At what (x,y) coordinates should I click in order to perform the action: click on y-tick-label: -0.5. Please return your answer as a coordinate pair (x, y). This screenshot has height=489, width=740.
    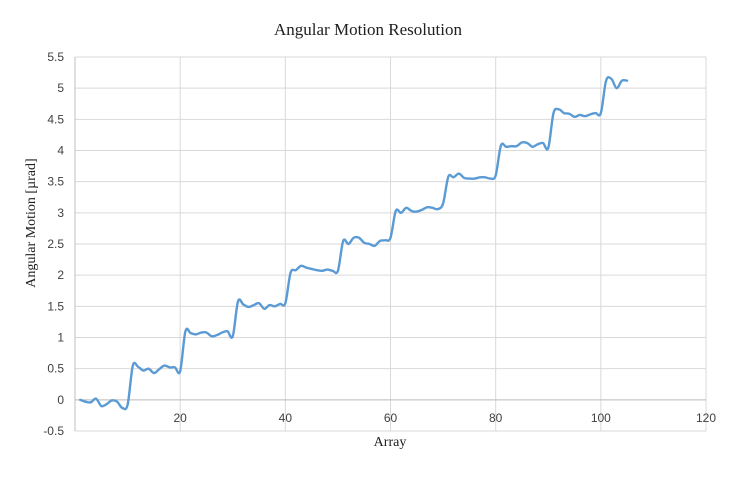
    Looking at the image, I should click on (53, 431).